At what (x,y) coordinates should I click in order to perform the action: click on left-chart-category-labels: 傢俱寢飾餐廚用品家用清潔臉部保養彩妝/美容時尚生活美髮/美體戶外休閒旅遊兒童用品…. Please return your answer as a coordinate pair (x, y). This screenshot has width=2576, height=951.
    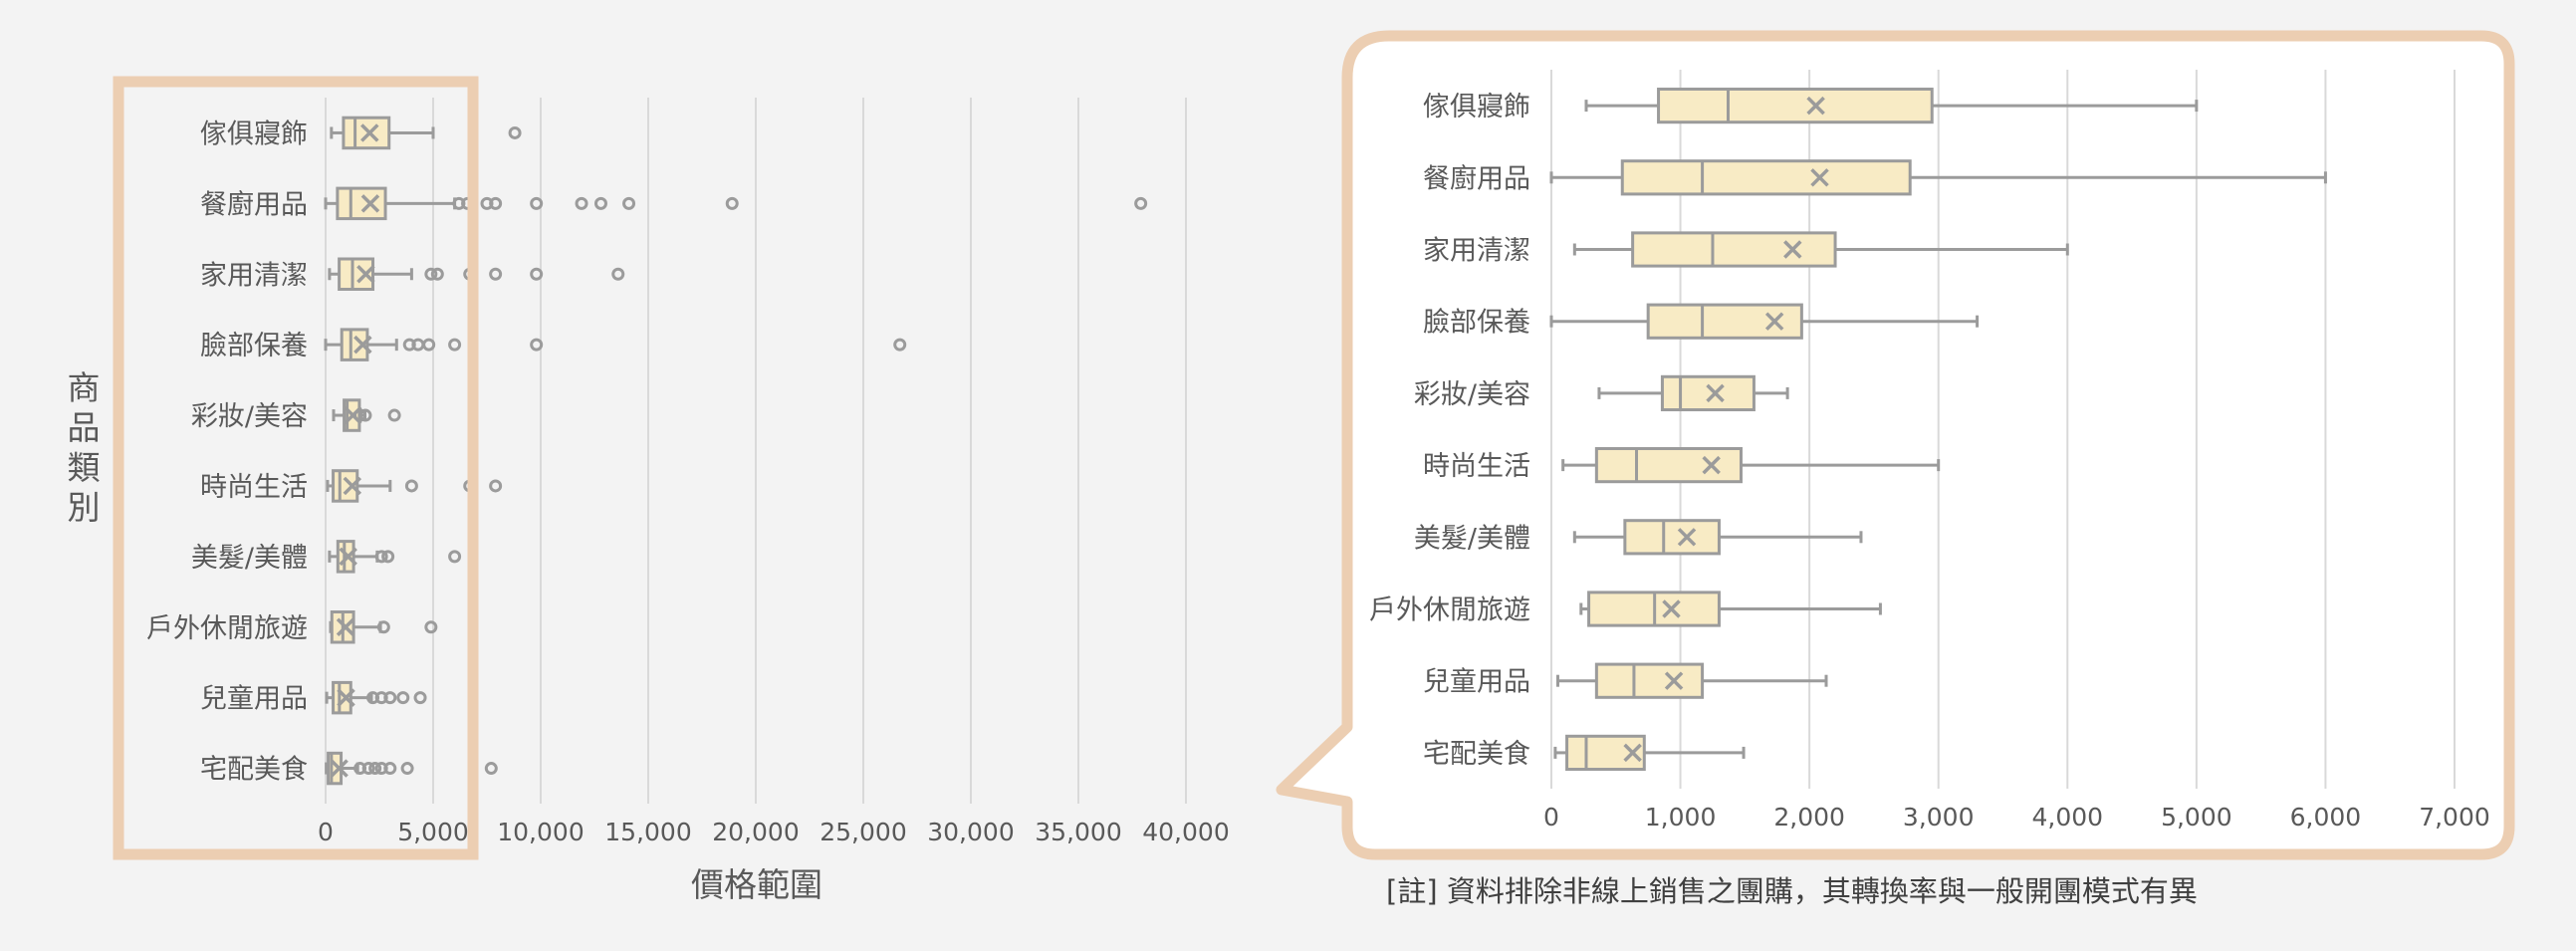
    Looking at the image, I should click on (227, 452).